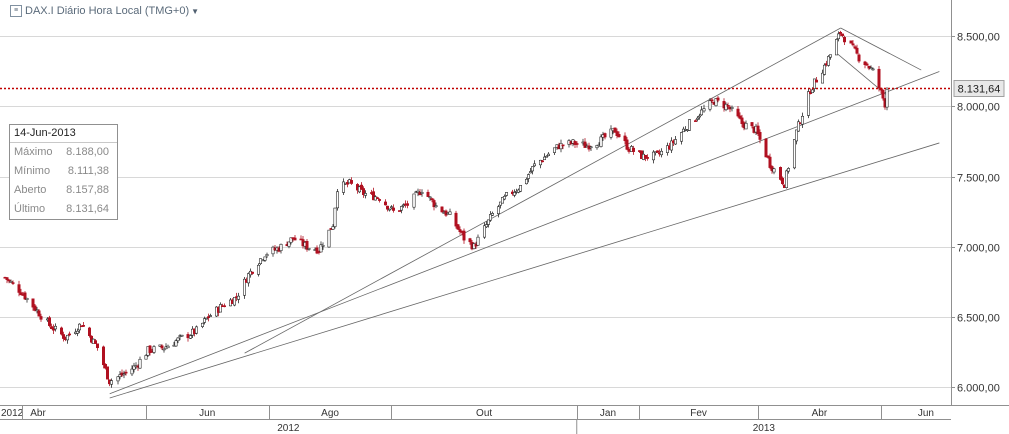 This screenshot has width=1009, height=434. I want to click on info-row-low: Mínimo 8.111,38, so click(63, 171).